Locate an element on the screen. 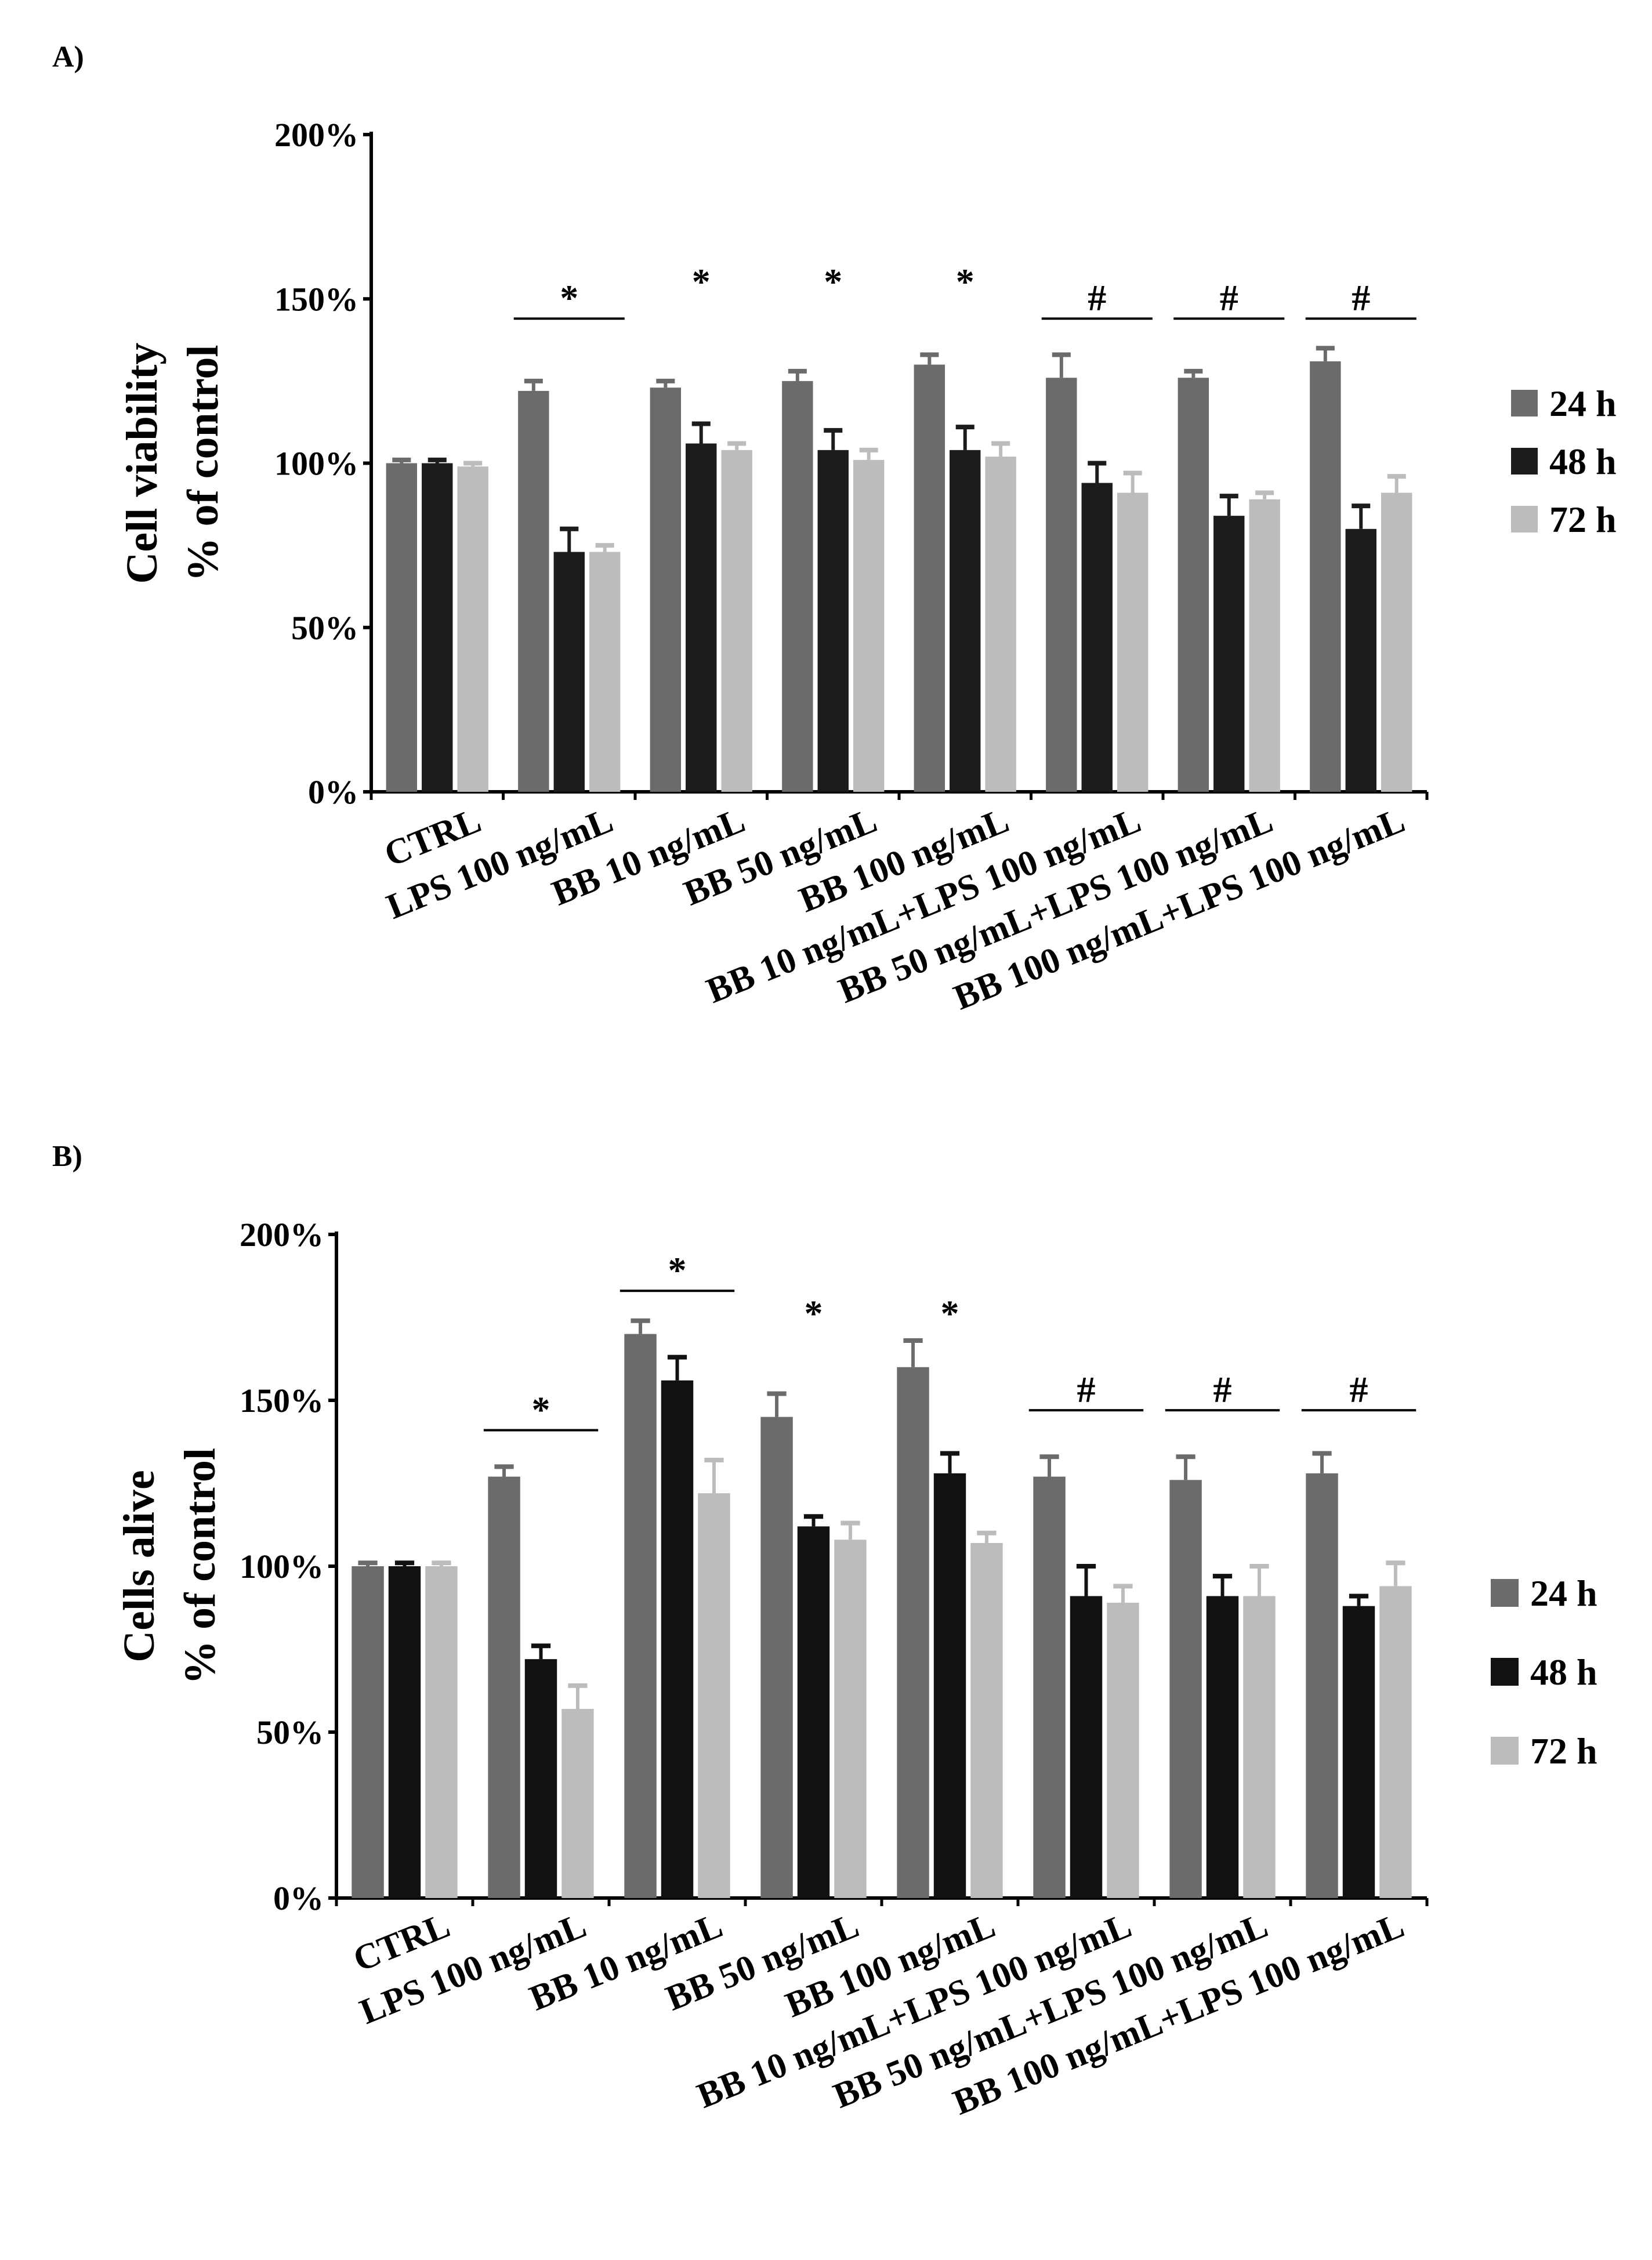 The image size is (1652, 2260). panel-label: A) is located at coordinates (68, 57).